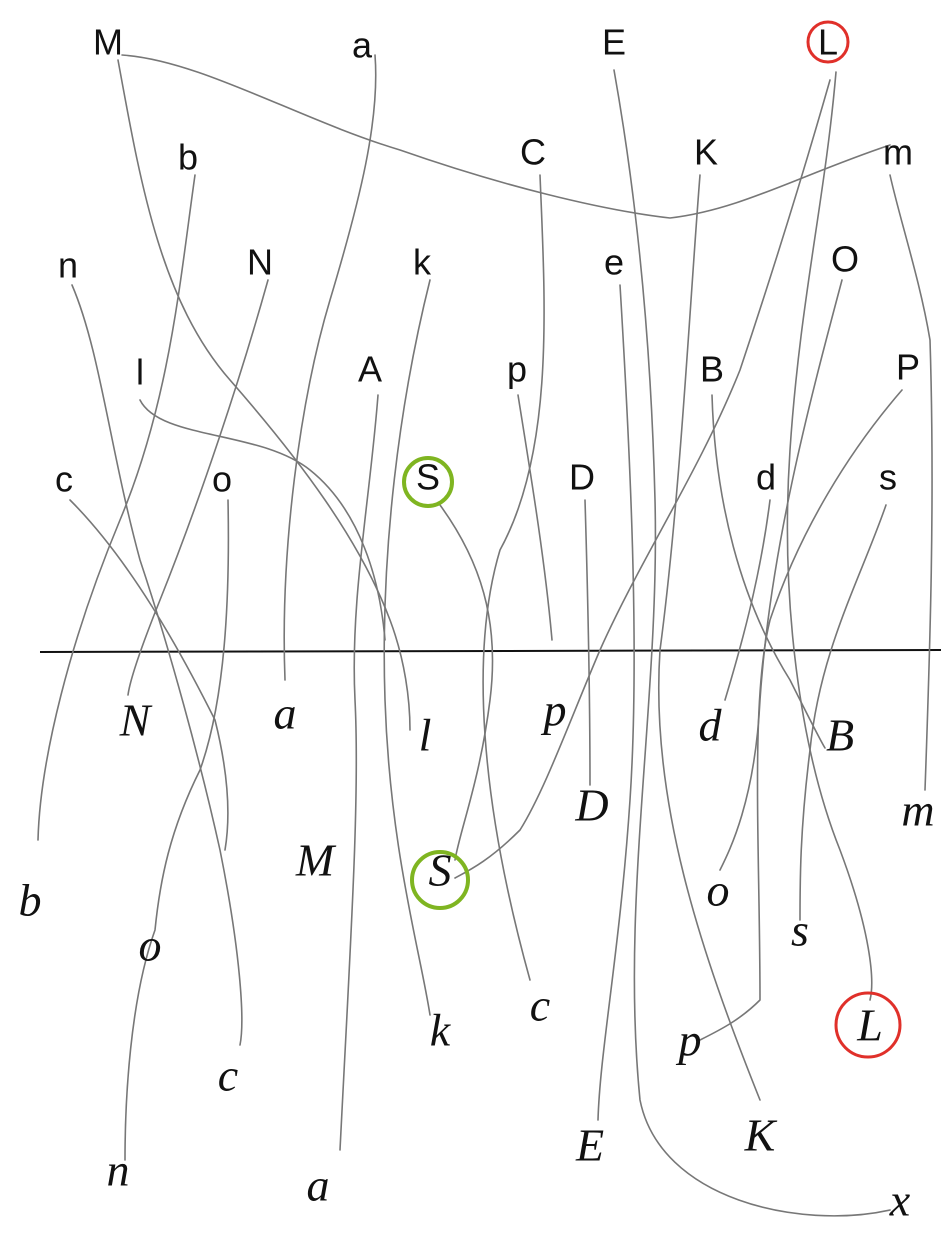  I want to click on printed-letter: O, so click(845, 259).